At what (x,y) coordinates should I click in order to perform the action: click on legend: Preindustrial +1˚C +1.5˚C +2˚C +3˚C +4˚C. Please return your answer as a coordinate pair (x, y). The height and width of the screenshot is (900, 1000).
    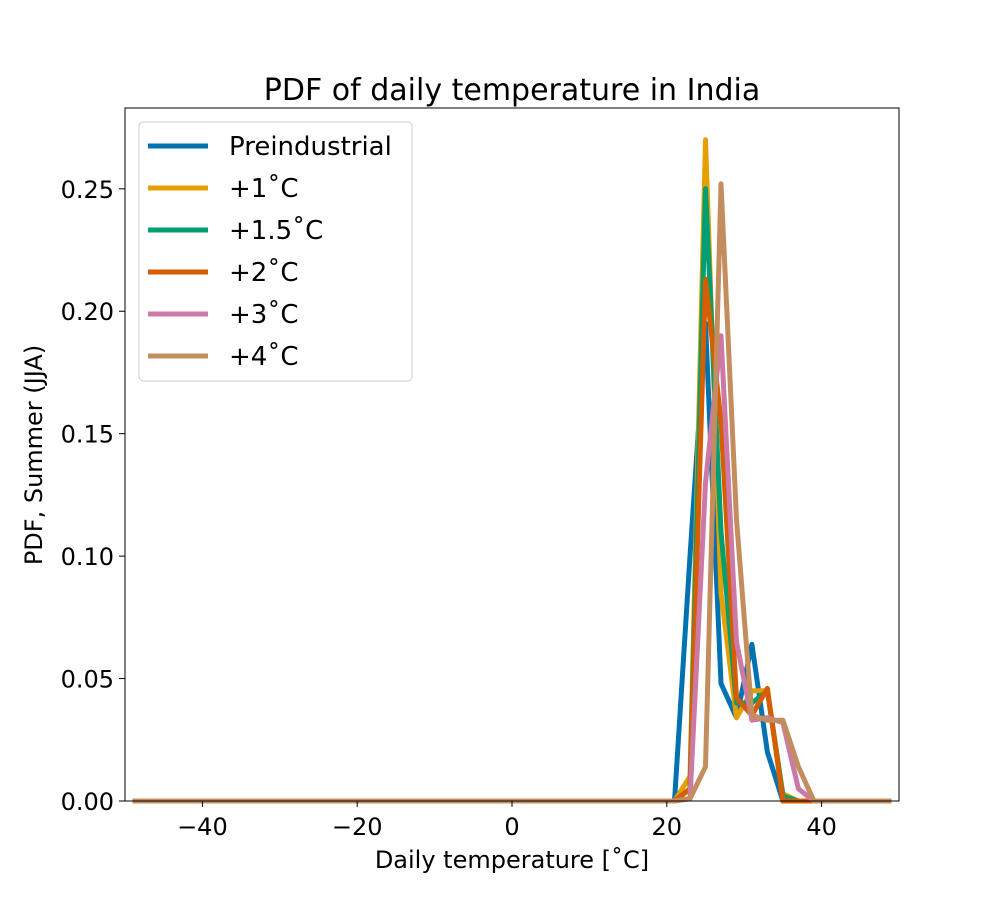
    Looking at the image, I should click on (275, 251).